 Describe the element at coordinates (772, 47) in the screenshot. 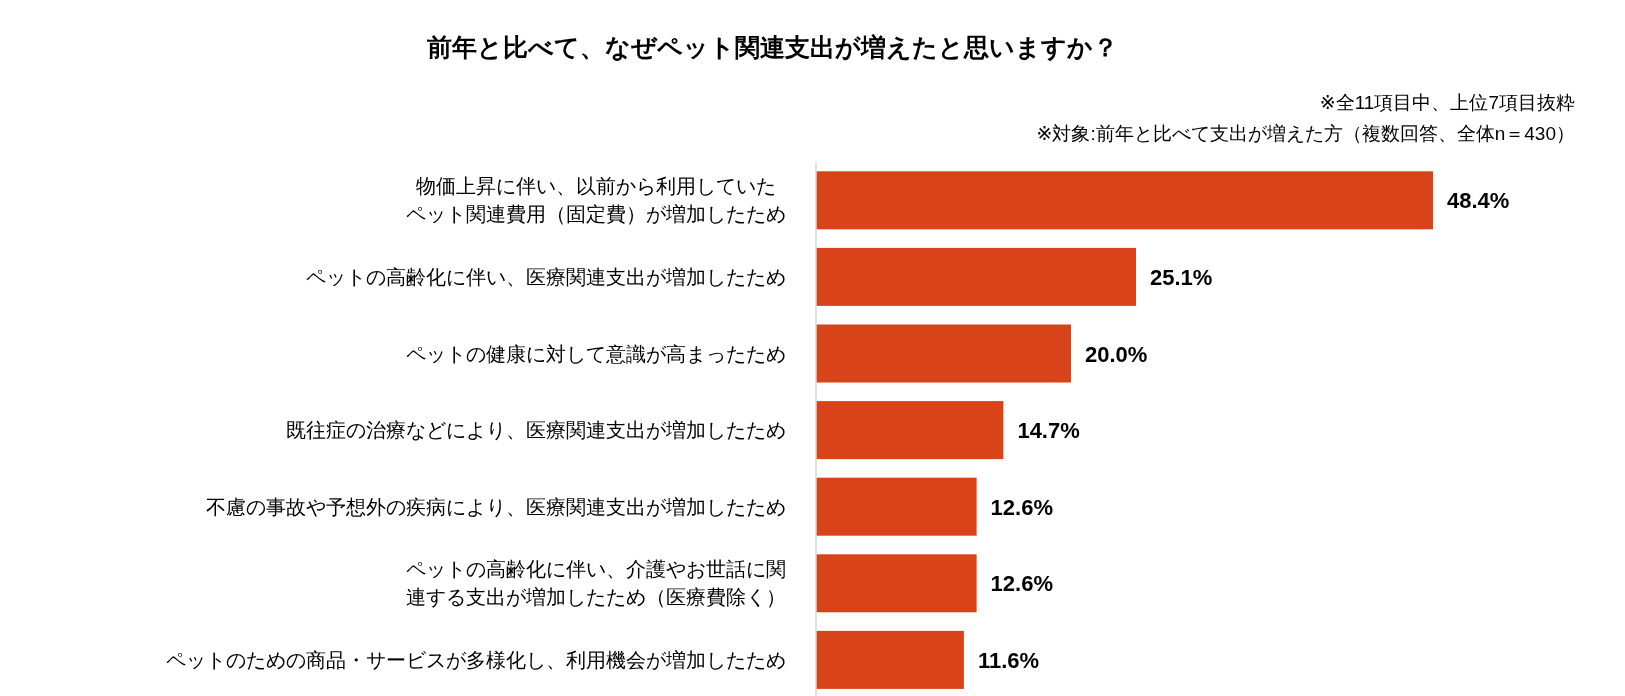

I see `title: 前年と比べて、なぜペット関連支出が増えたと思いますか？` at that location.